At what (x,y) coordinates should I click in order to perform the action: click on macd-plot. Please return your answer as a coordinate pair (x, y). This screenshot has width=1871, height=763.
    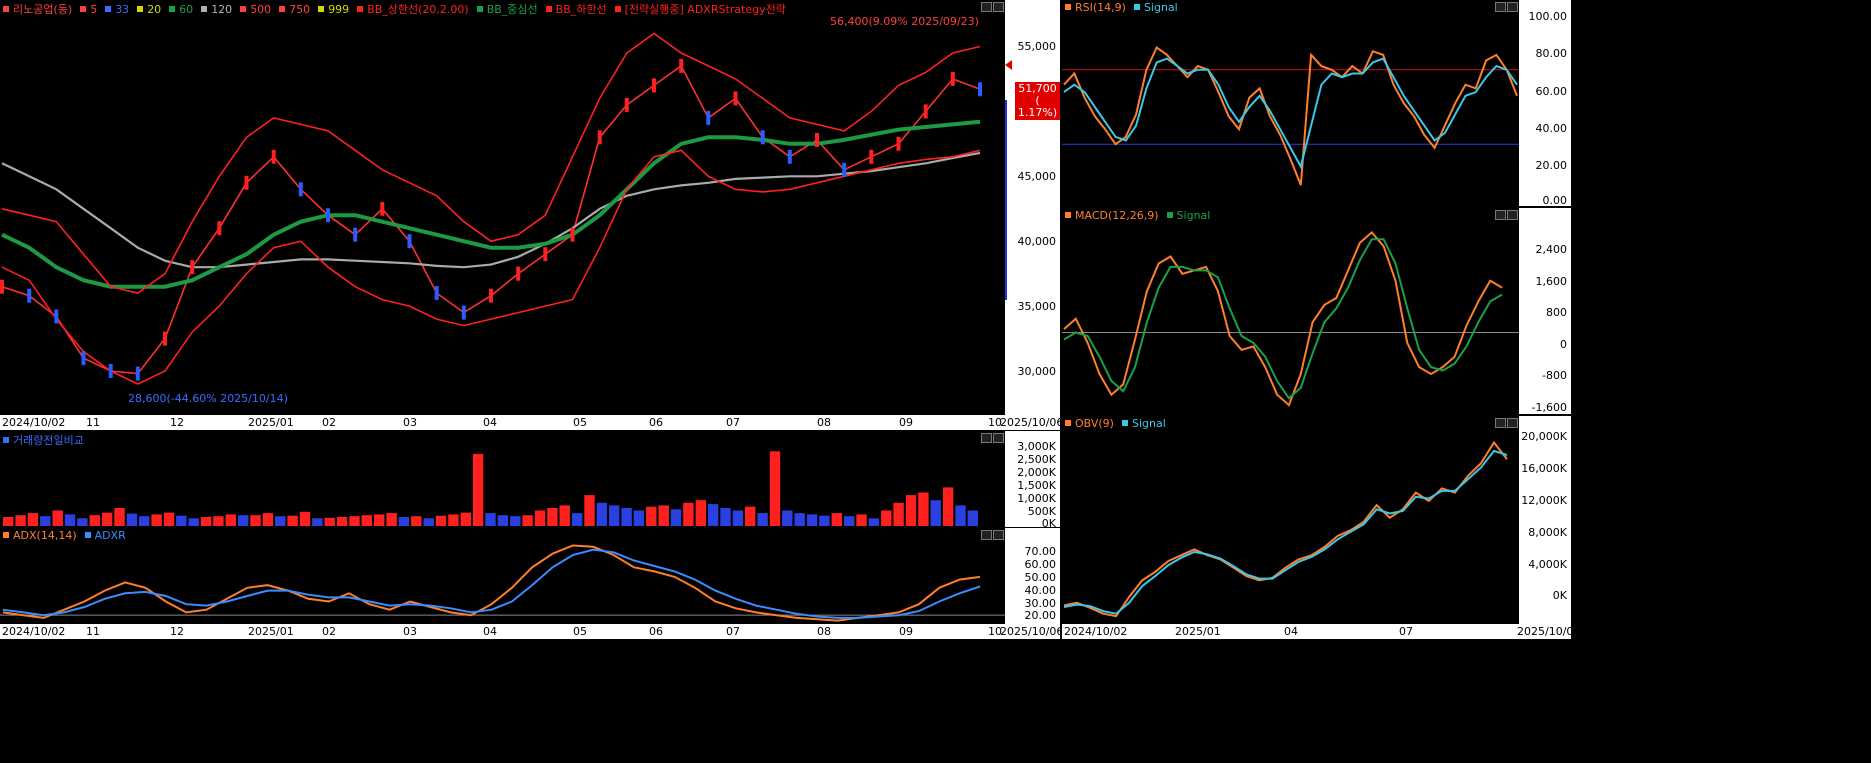
    Looking at the image, I should click on (1290, 318).